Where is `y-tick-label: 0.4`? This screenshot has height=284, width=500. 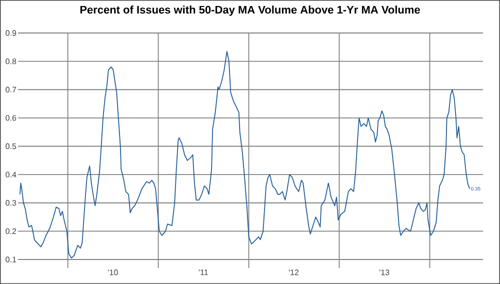 y-tick-label: 0.4 is located at coordinates (11, 175).